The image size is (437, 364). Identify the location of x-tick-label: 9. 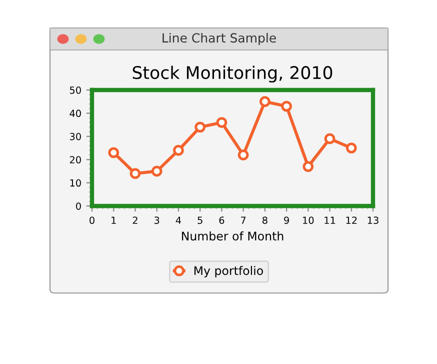
(286, 220).